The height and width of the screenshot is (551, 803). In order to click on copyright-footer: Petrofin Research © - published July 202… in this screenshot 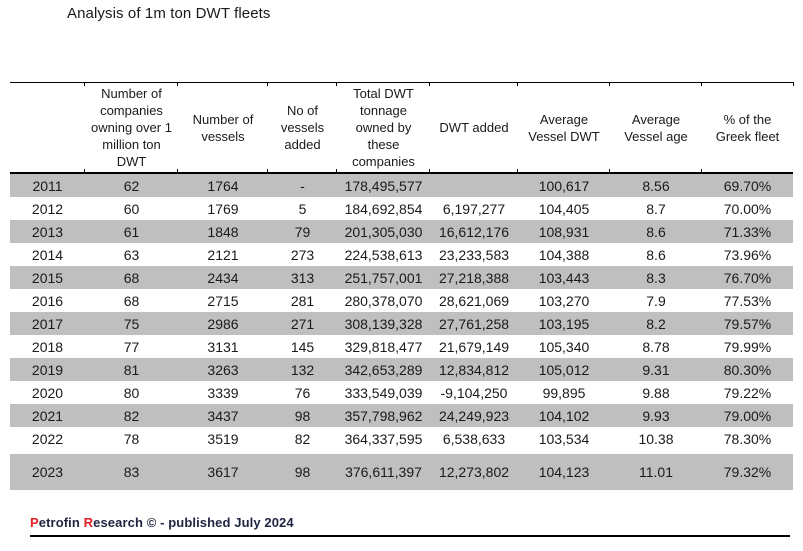, I will do `click(162, 522)`.